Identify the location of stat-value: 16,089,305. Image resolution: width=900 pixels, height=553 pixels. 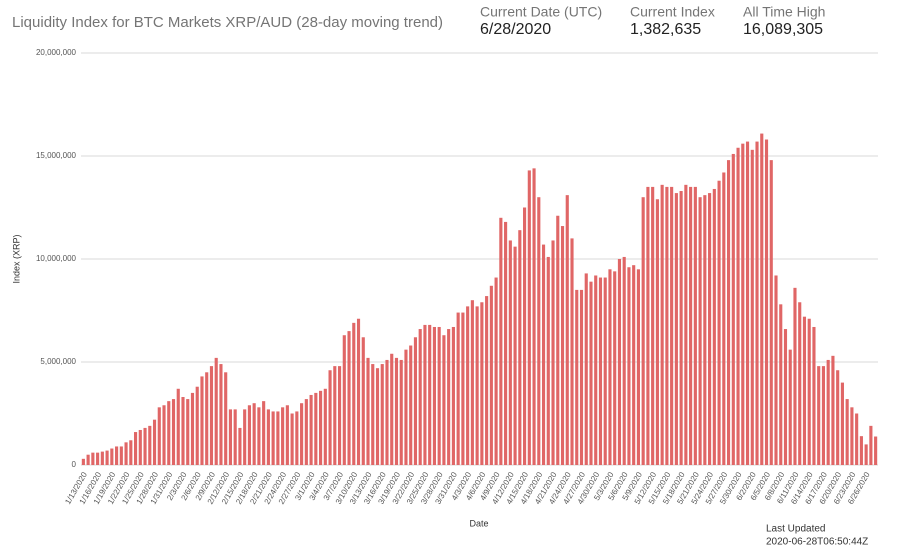
(783, 29).